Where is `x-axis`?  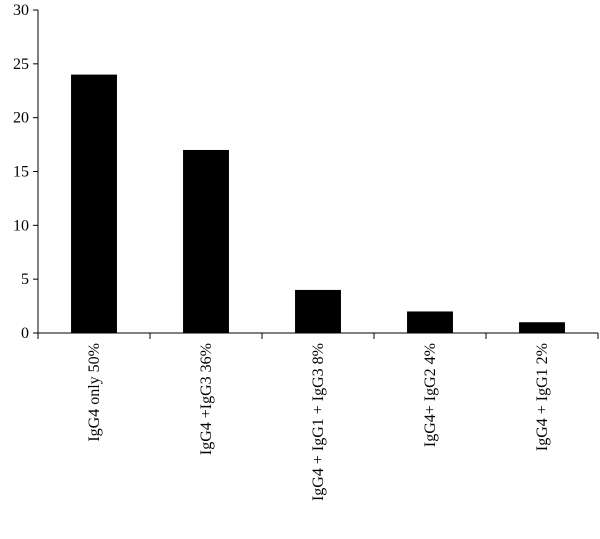 x-axis is located at coordinates (318, 335).